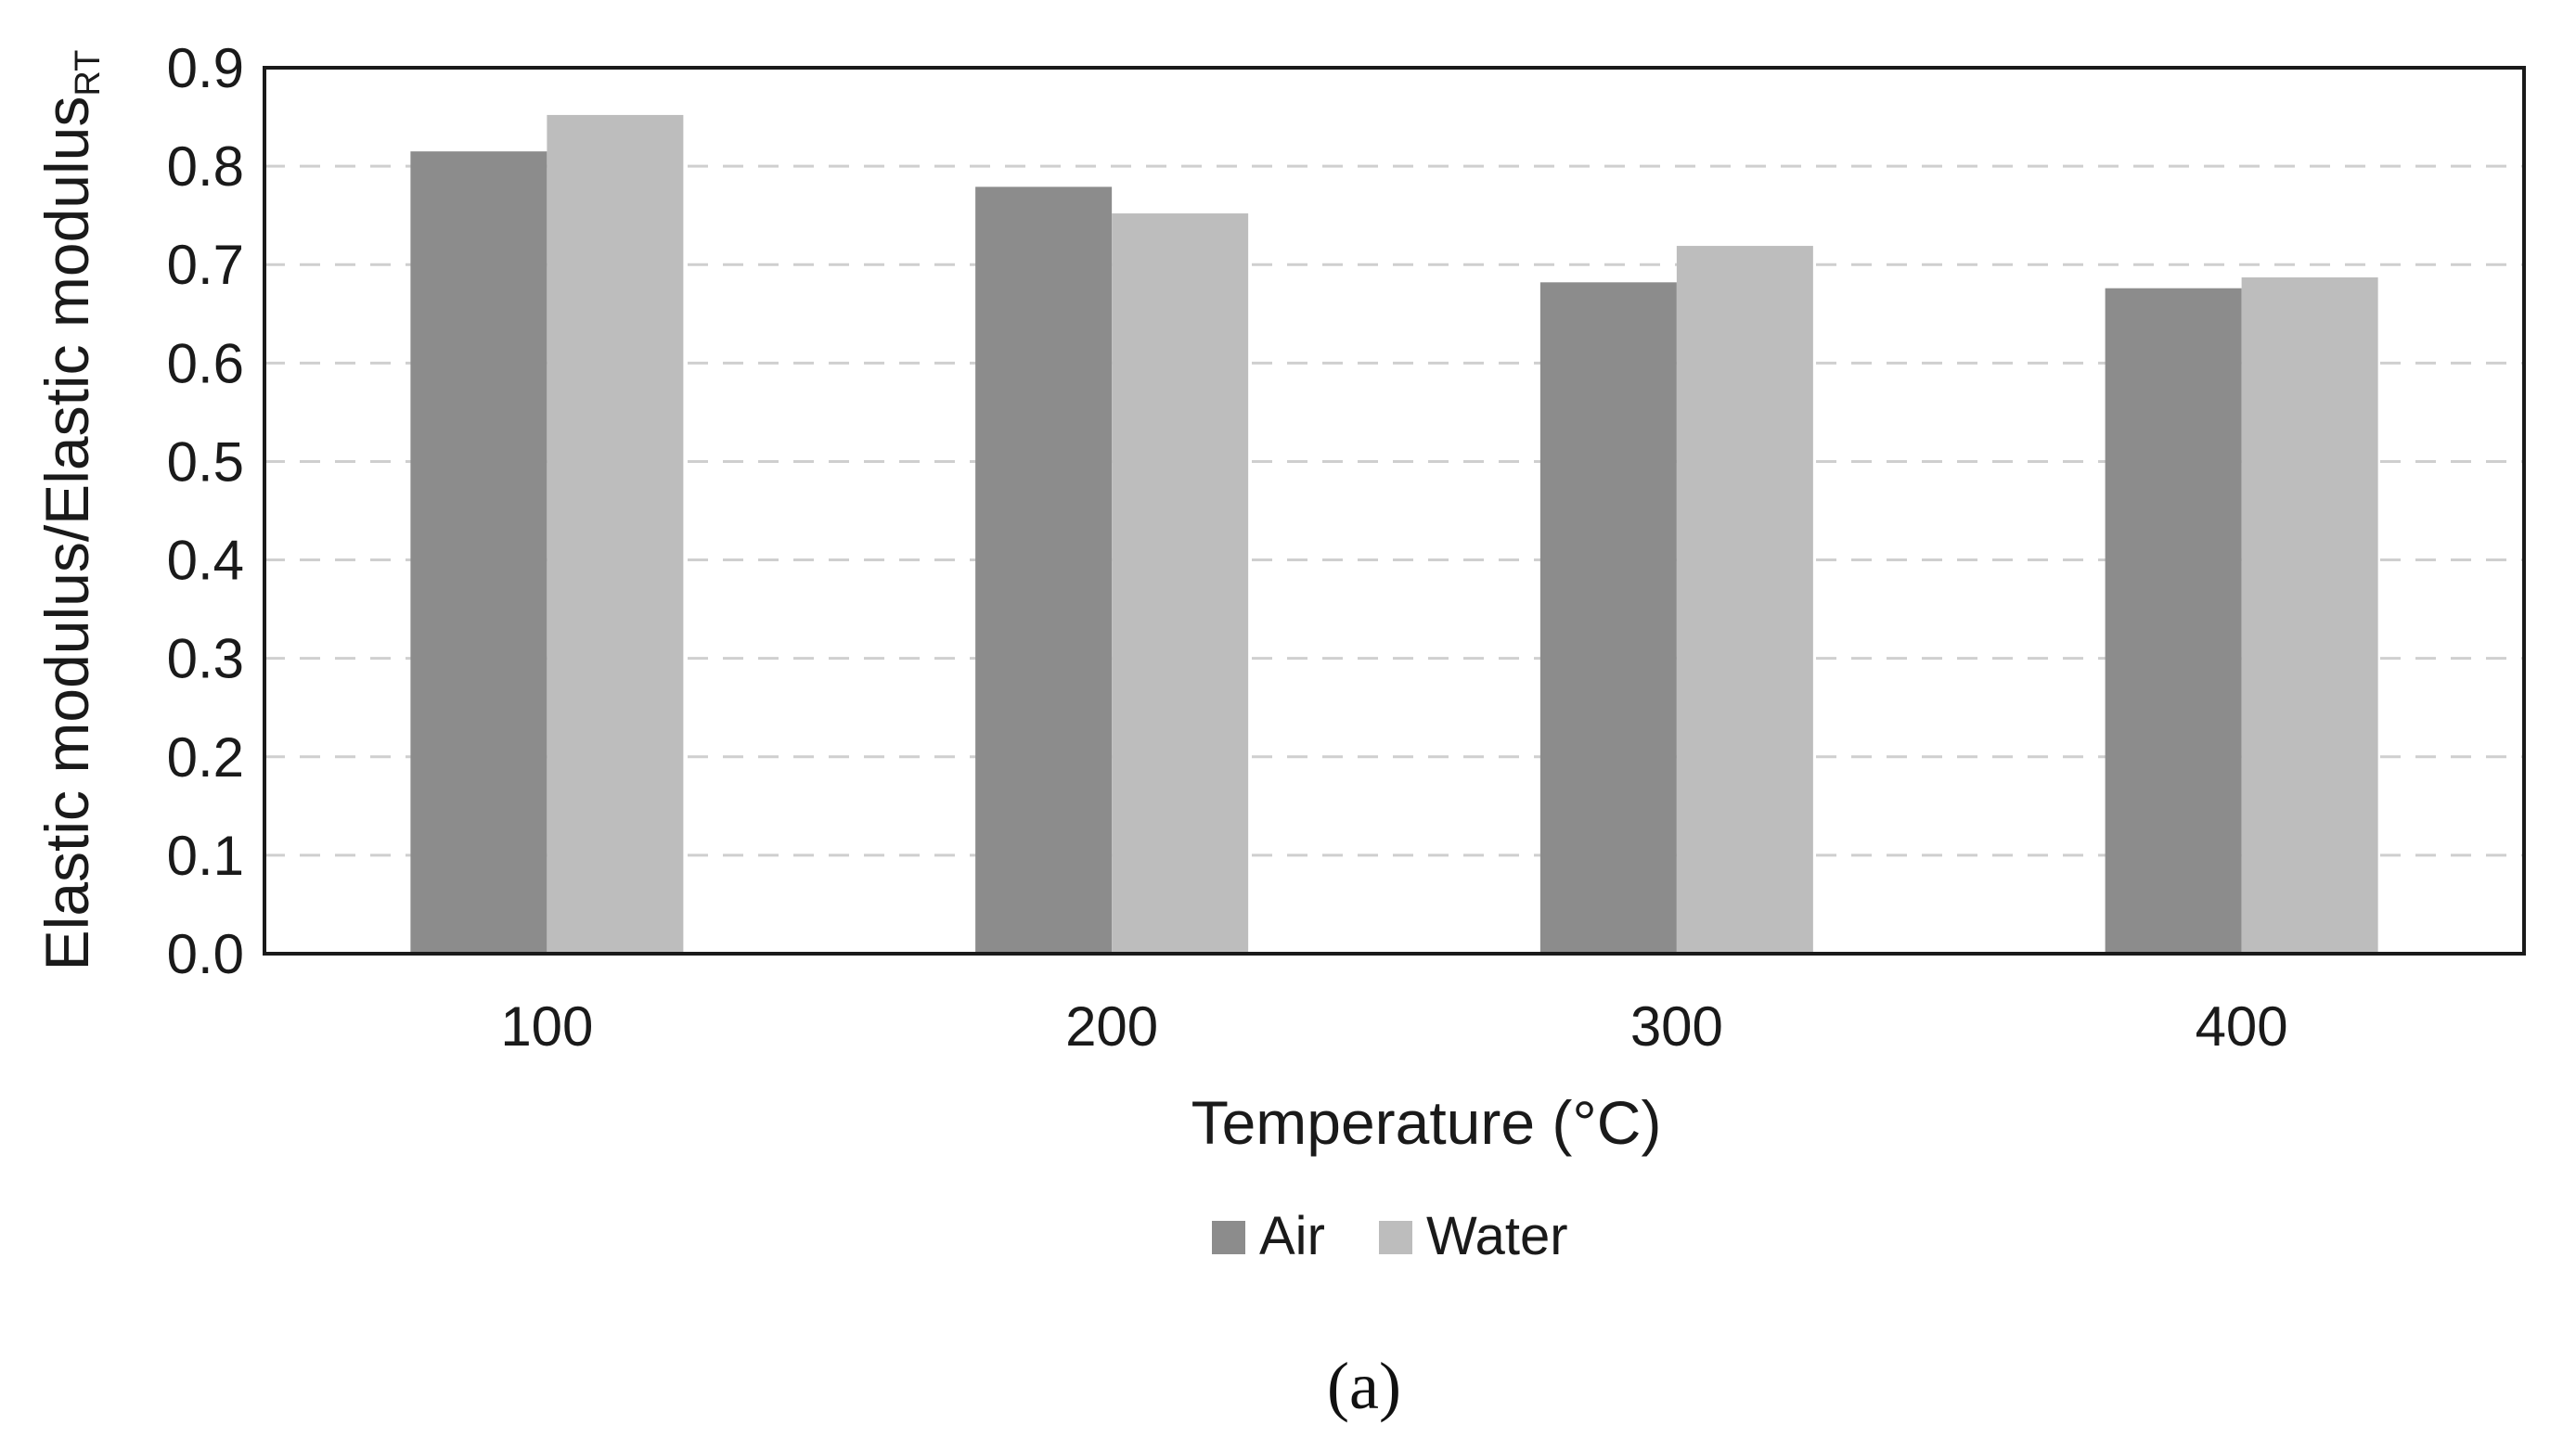  What do you see at coordinates (205, 265) in the screenshot?
I see `y-tick-label: 0.7` at bounding box center [205, 265].